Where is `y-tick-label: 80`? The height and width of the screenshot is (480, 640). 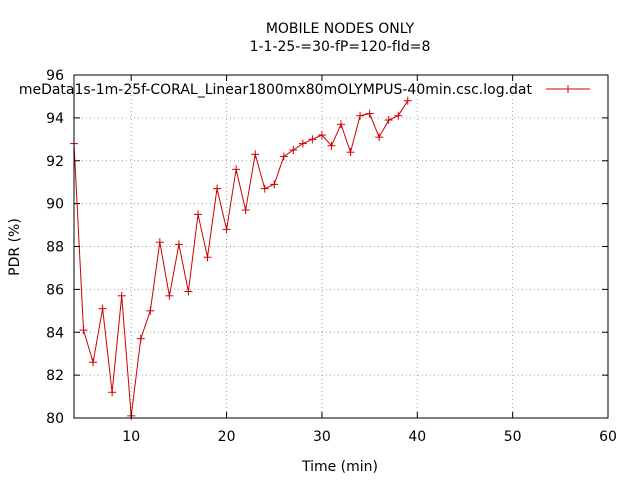
y-tick-label: 80 is located at coordinates (55, 419).